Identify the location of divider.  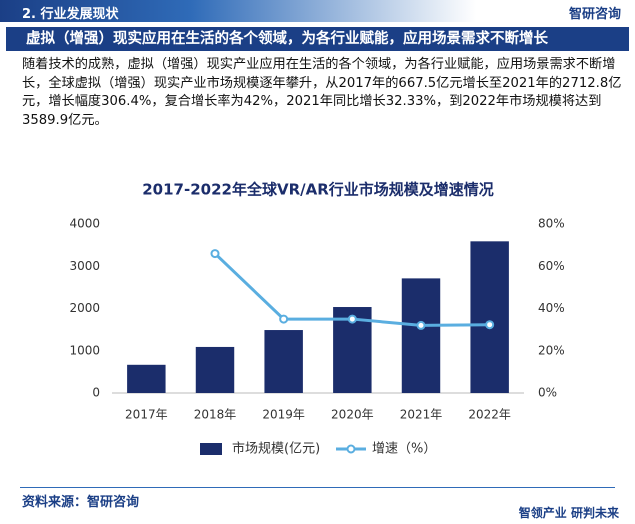
(317, 487).